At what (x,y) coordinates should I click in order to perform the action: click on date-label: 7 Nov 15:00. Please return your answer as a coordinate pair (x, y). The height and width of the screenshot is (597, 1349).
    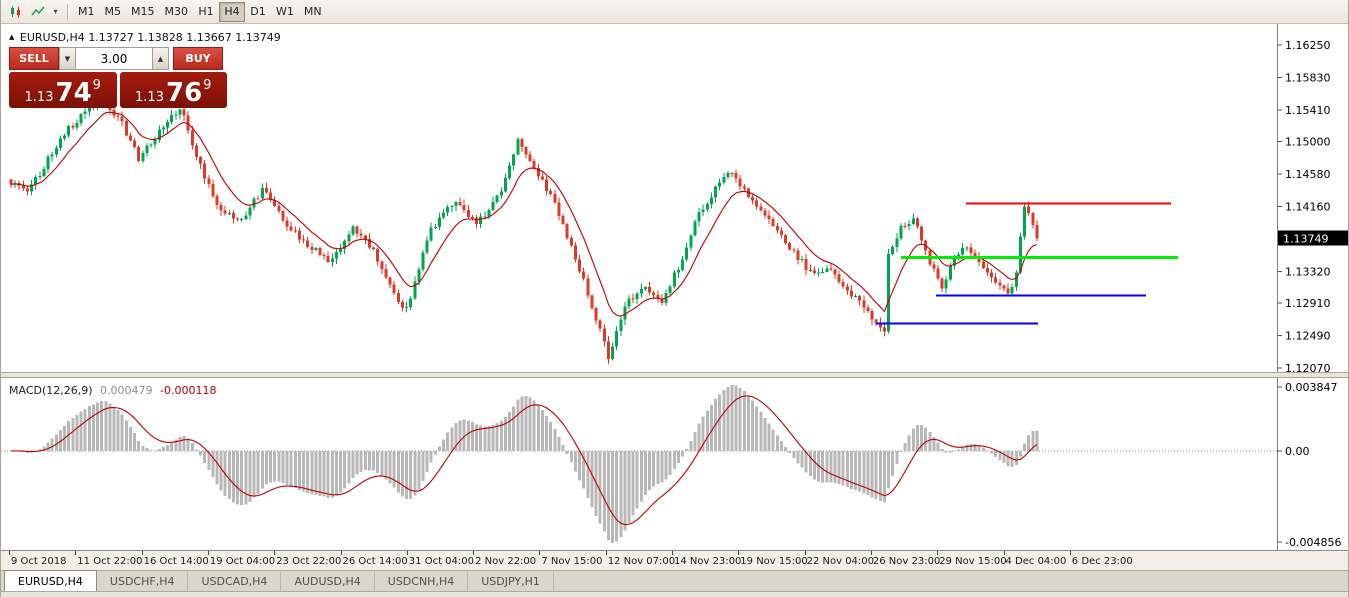
    Looking at the image, I should click on (572, 561).